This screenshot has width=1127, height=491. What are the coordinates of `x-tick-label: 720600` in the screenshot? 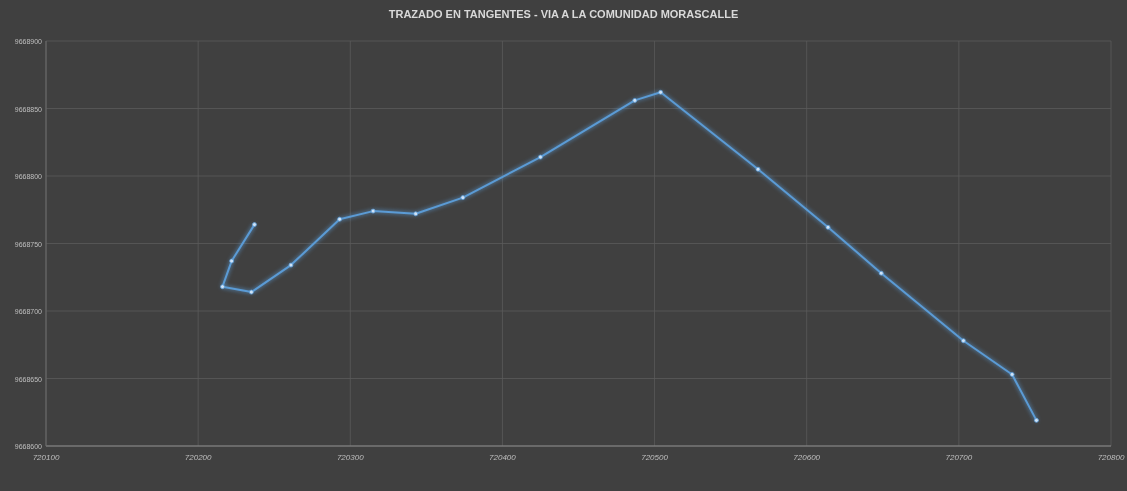 It's located at (807, 457).